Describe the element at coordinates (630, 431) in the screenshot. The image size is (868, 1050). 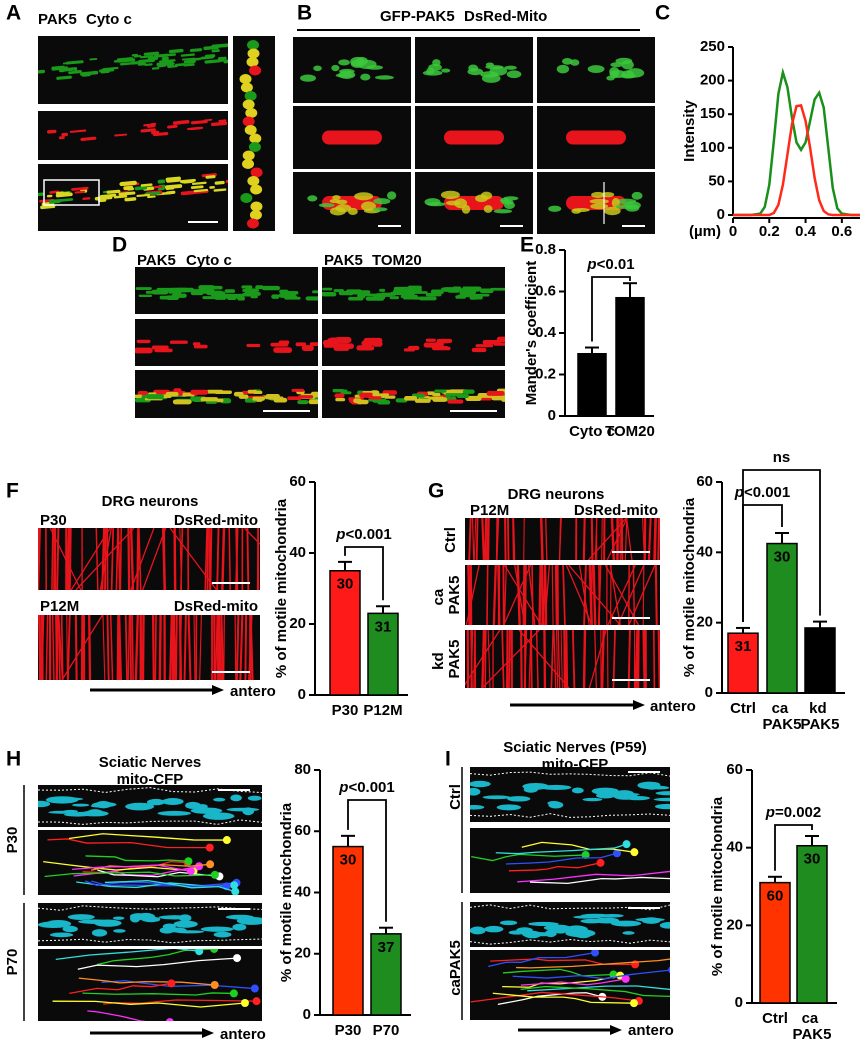
I see `x-tick-label: TOM20` at that location.